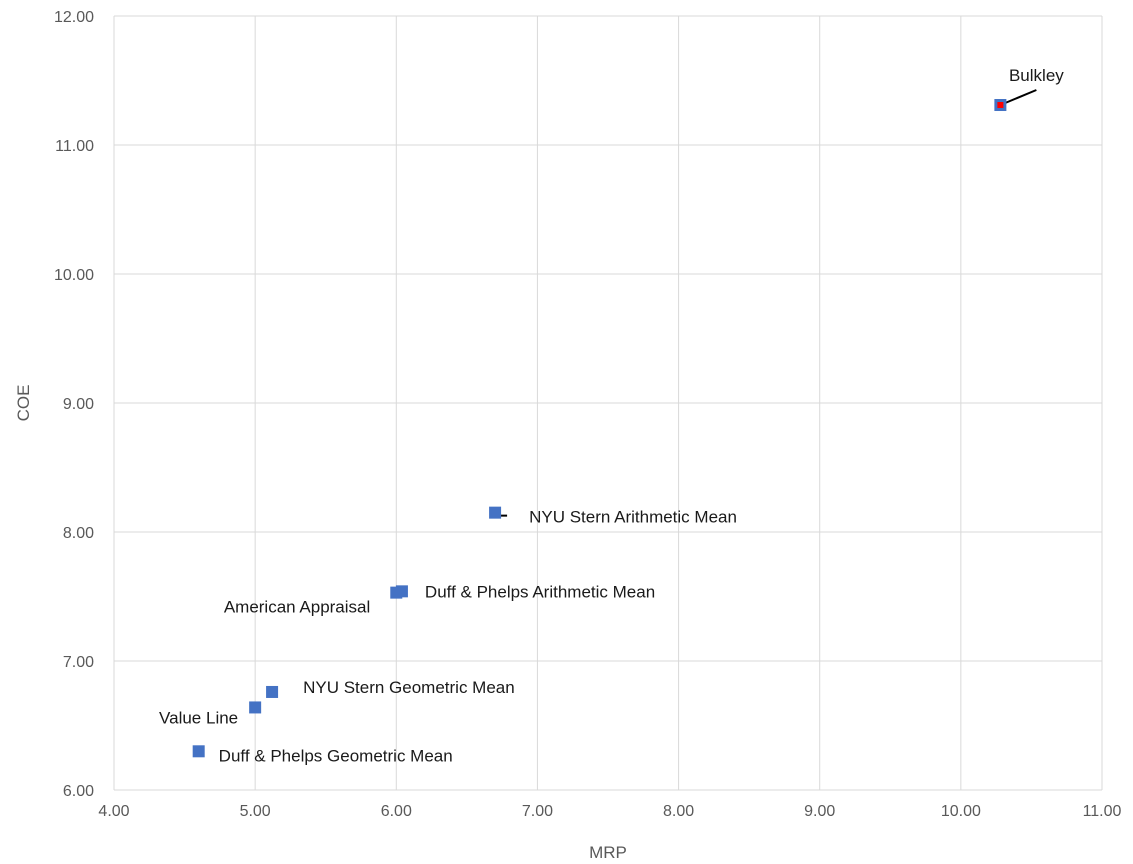 Image resolution: width=1133 pixels, height=864 pixels. What do you see at coordinates (23, 403) in the screenshot?
I see `y-axis-title: COE` at bounding box center [23, 403].